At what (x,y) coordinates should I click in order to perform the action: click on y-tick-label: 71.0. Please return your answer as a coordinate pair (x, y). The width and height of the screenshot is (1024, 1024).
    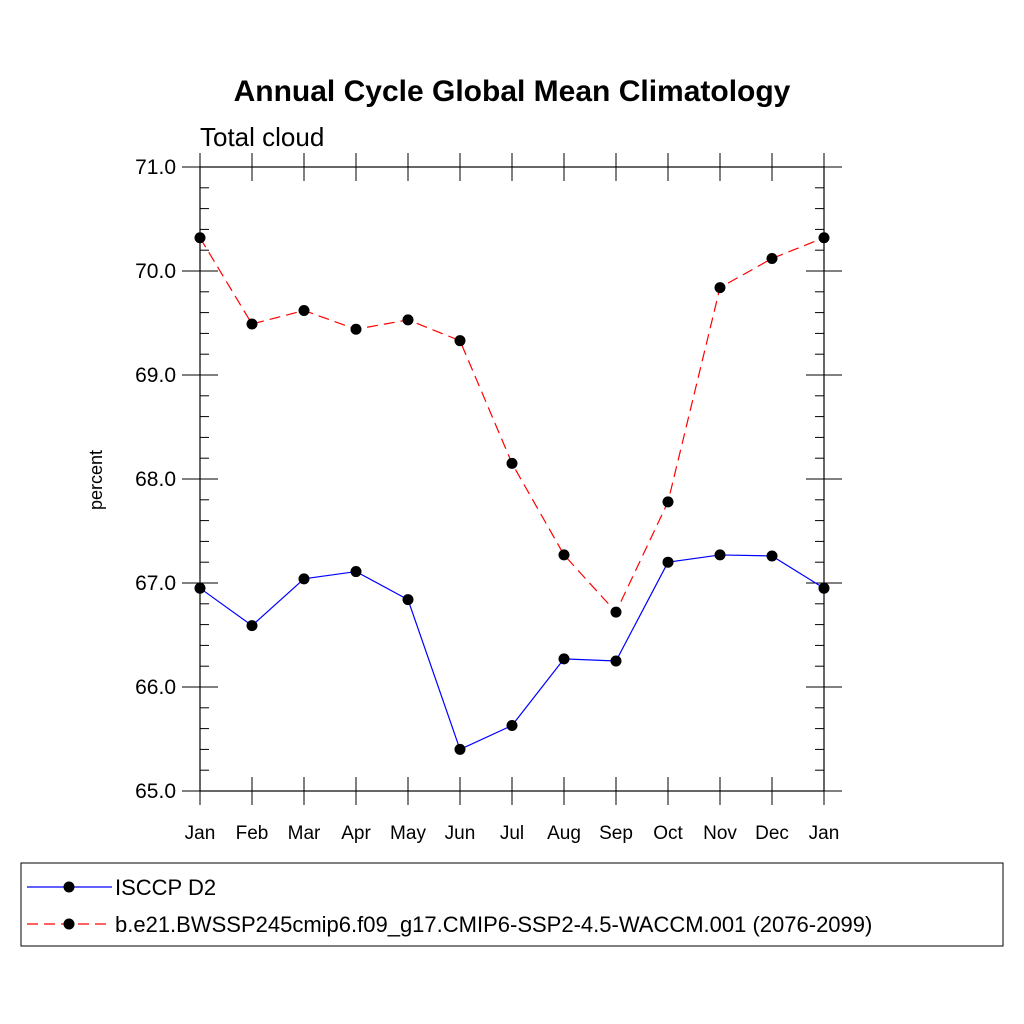
    Looking at the image, I should click on (155, 167).